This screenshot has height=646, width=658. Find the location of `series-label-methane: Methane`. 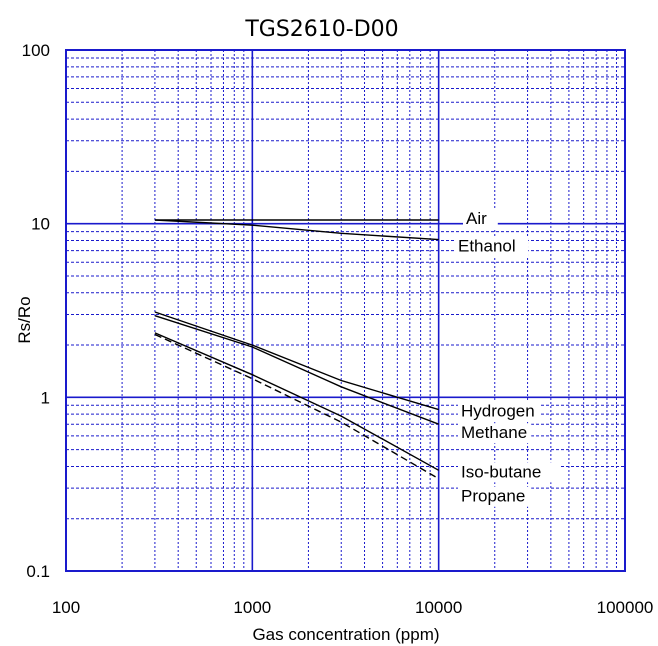

series-label-methane: Methane is located at coordinates (494, 432).